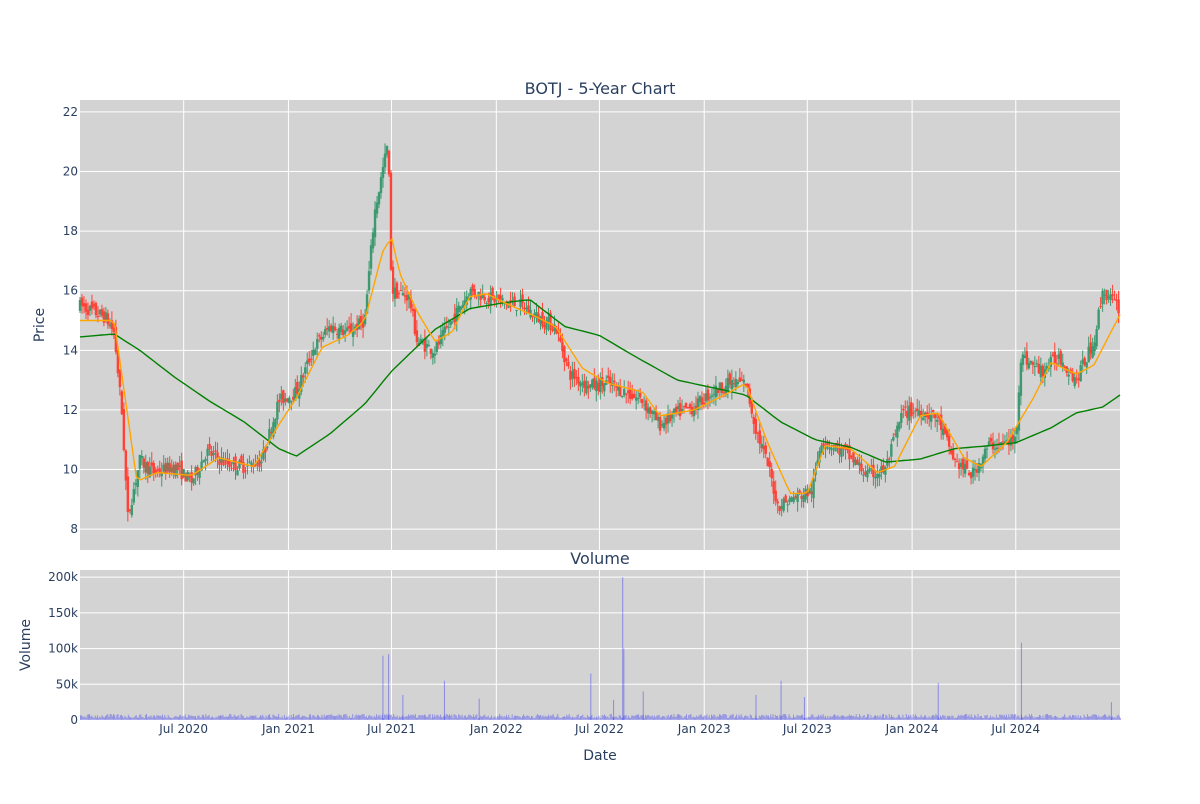 The width and height of the screenshot is (1200, 804). What do you see at coordinates (403, 707) in the screenshot?
I see `volume-bar-spike` at bounding box center [403, 707].